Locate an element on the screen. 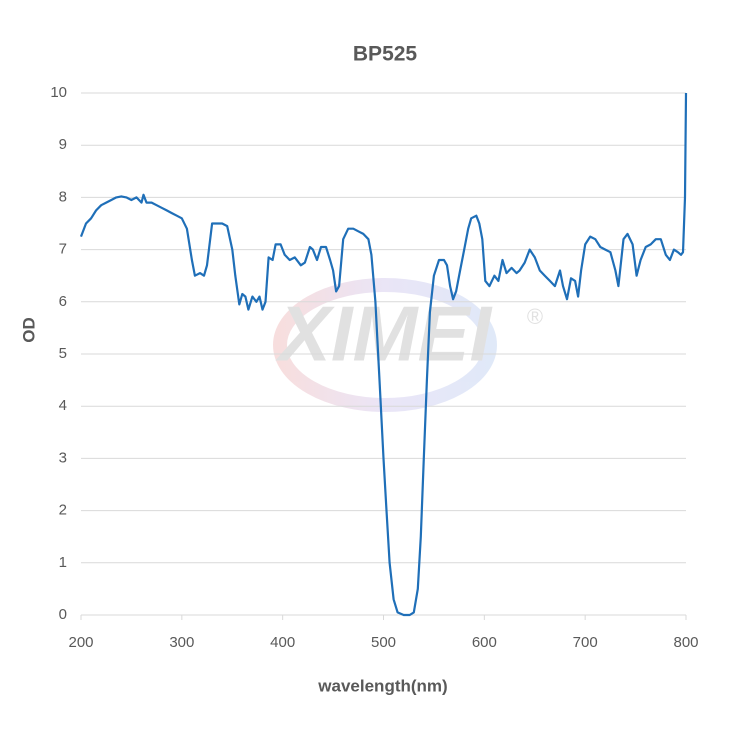  x-tick-label: 400 is located at coordinates (282, 642).